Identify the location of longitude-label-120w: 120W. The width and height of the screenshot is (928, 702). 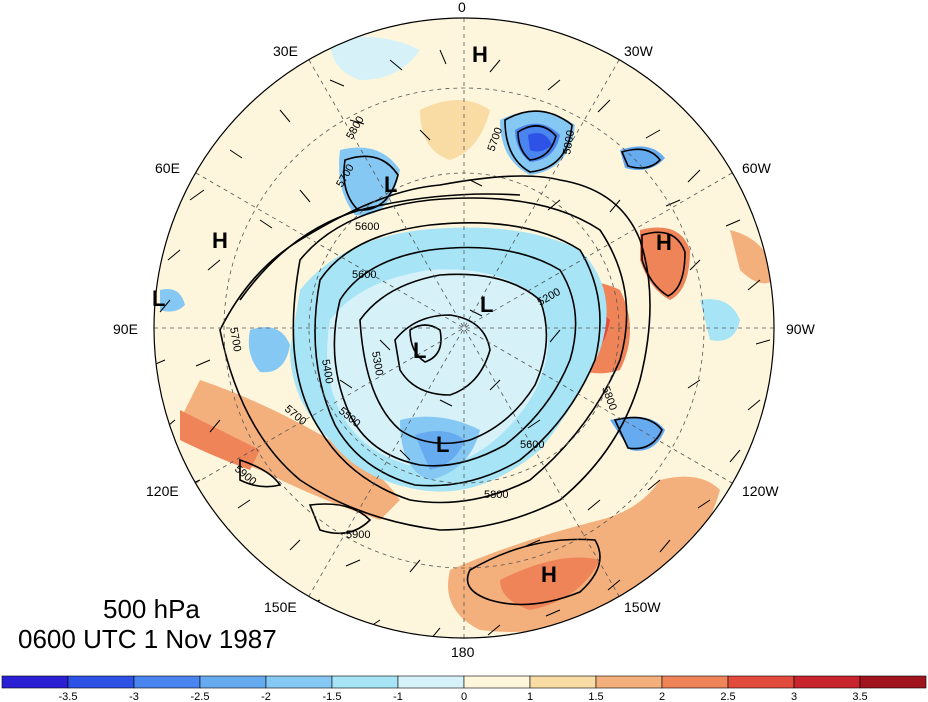
(760, 491).